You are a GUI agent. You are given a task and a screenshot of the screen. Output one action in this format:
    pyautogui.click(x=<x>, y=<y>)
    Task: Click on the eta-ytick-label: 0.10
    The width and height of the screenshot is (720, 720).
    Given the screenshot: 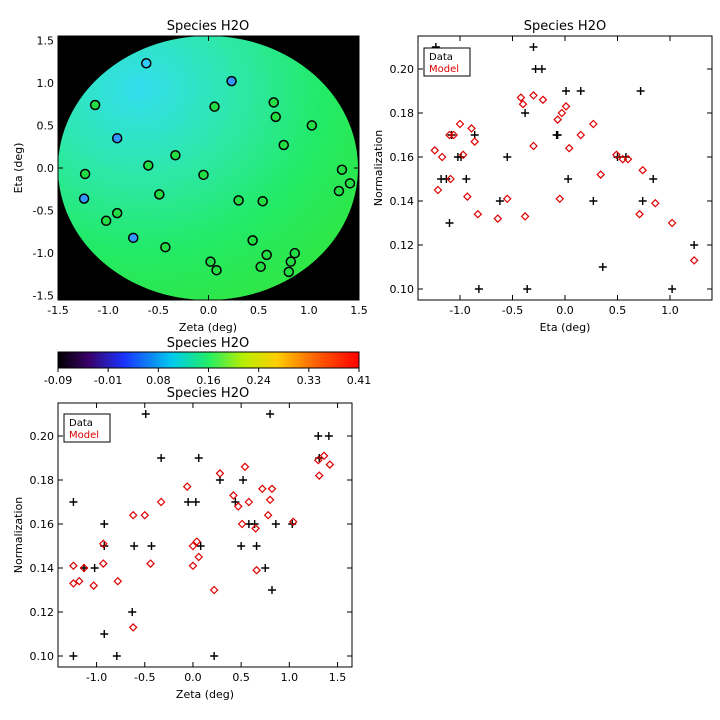 What is the action you would take?
    pyautogui.click(x=402, y=289)
    